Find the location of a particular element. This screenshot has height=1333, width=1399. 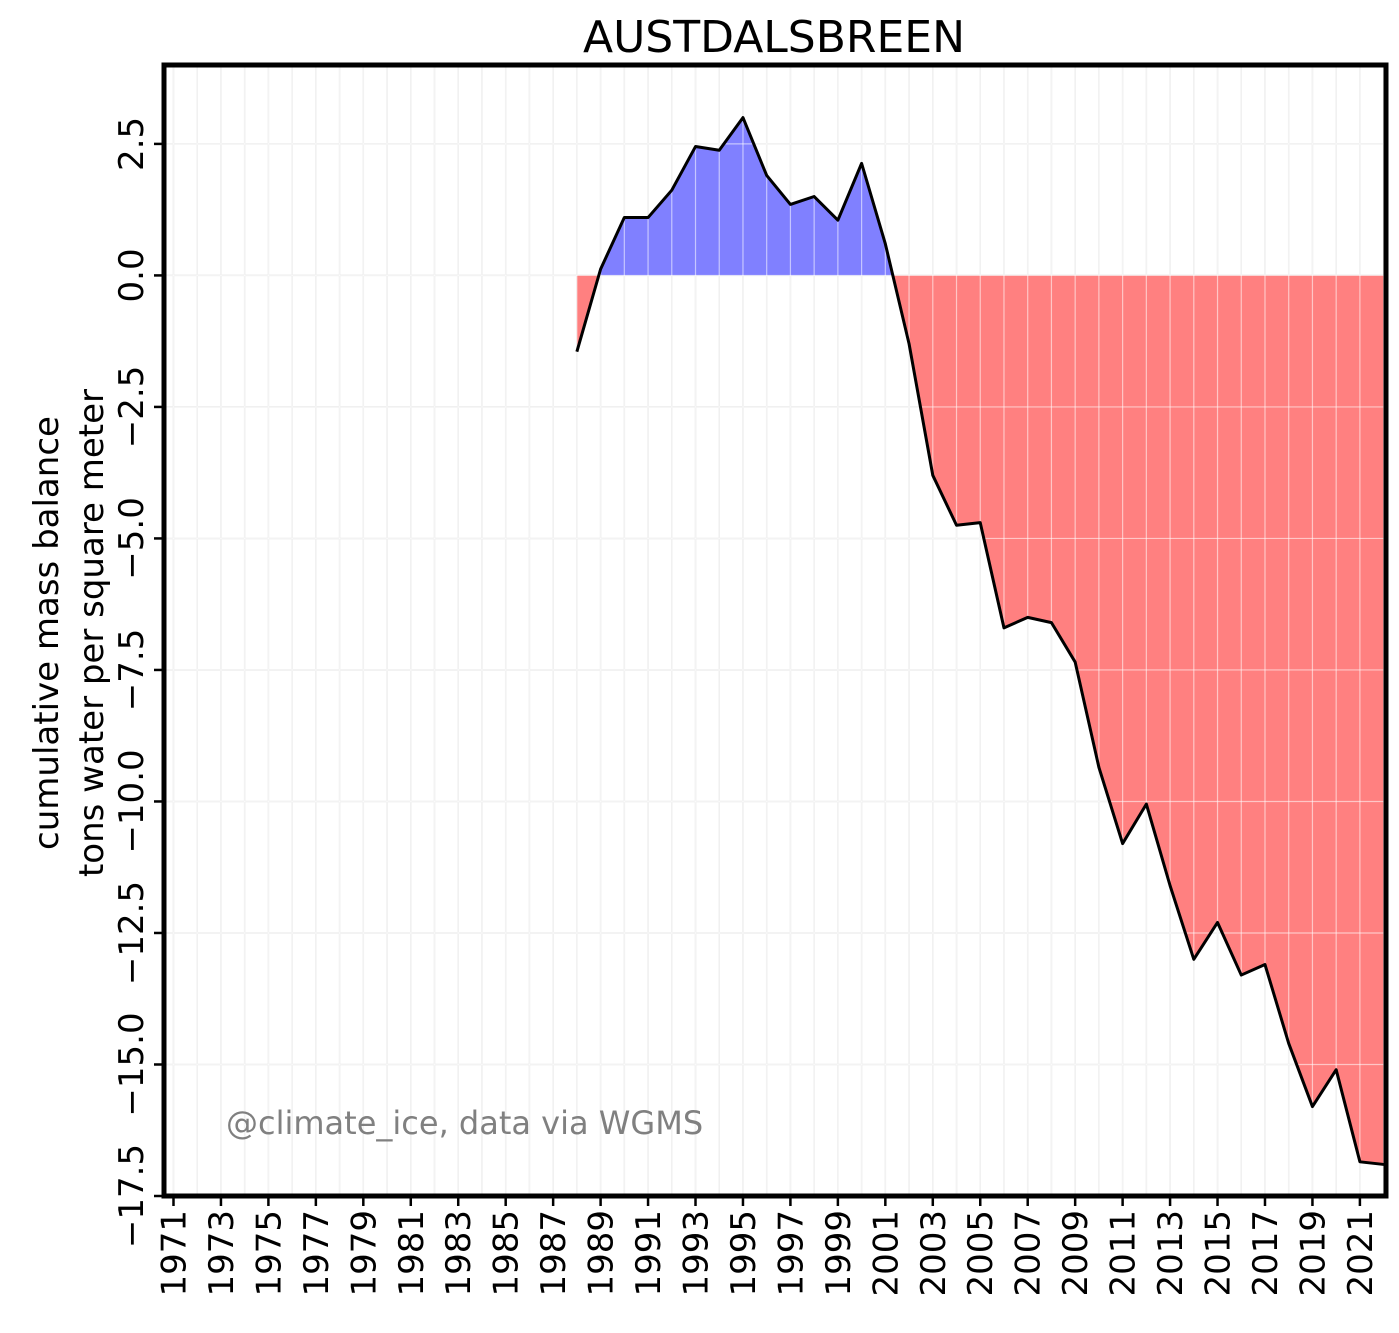

x-tick-label: 1975 is located at coordinates (269, 1253).